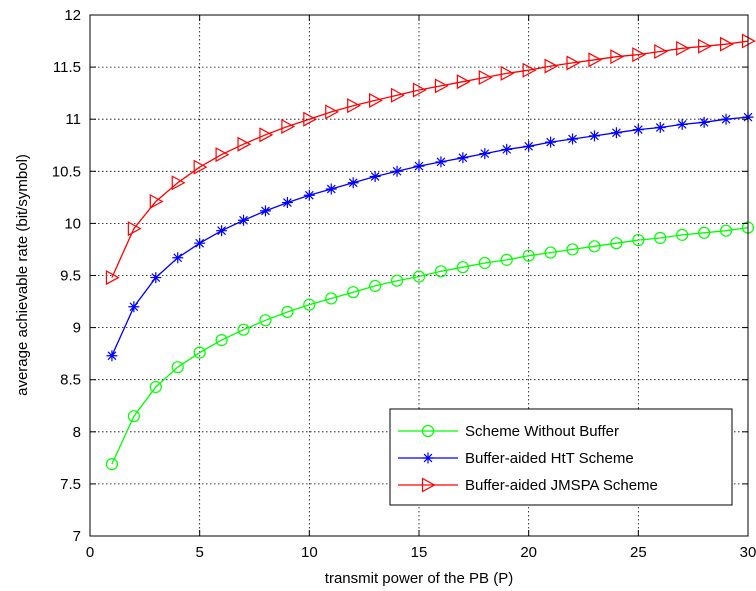 The width and height of the screenshot is (756, 591). I want to click on y-tick-label: 8.5, so click(70, 380).